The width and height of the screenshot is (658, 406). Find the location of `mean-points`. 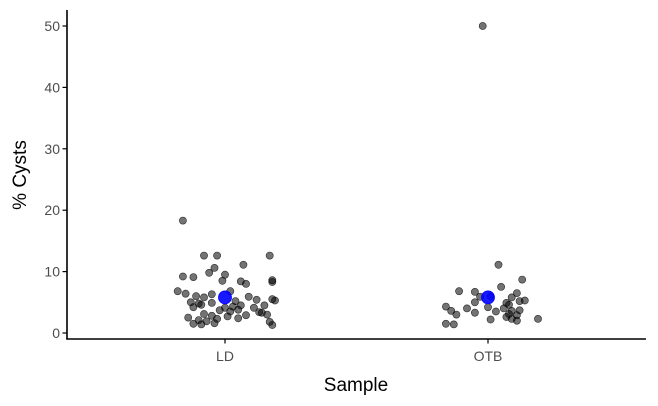

mean-points is located at coordinates (356, 297).